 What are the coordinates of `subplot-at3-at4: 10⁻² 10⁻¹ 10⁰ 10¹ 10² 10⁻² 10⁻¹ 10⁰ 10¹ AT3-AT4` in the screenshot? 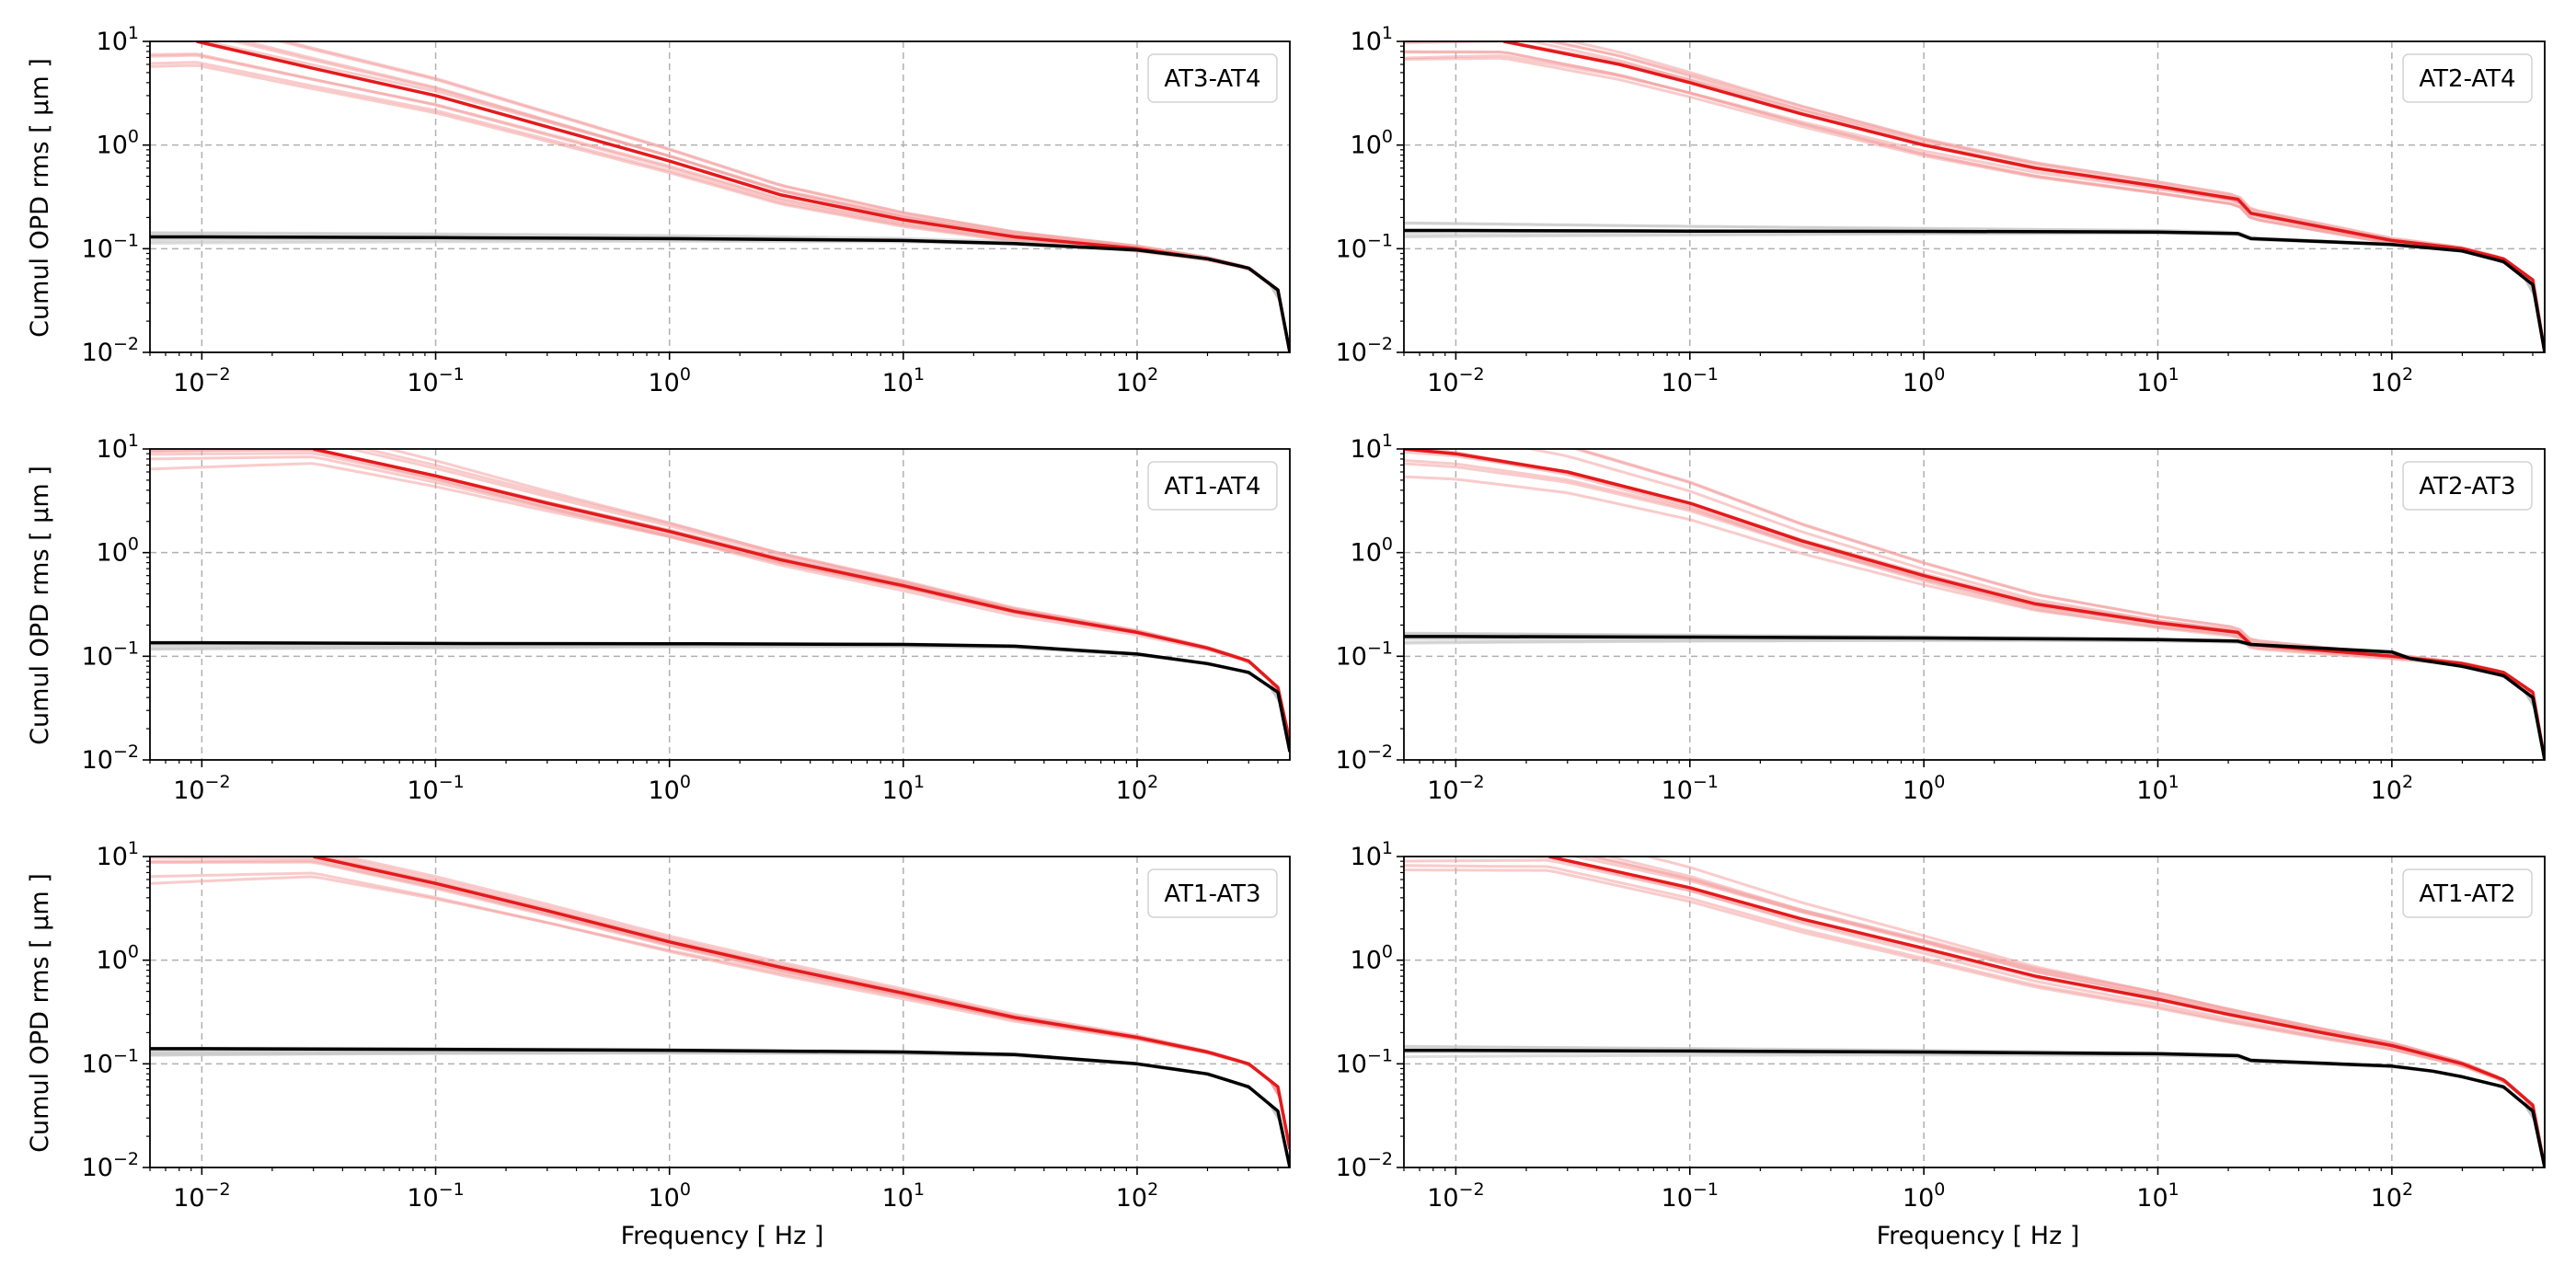 It's located at (686, 210).